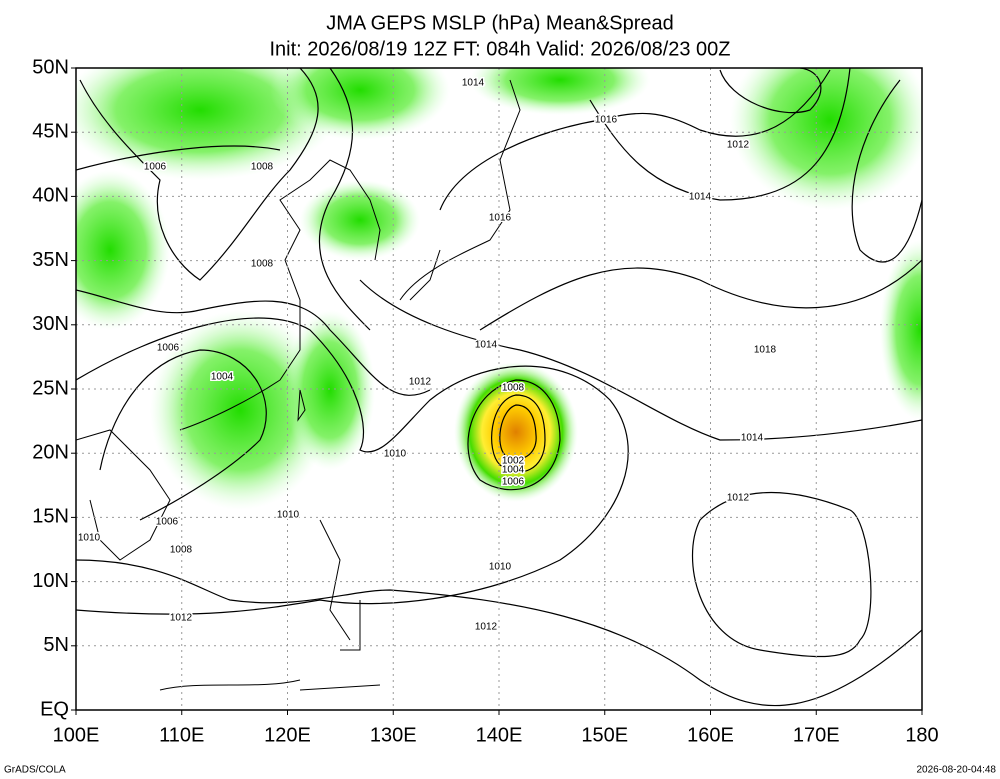  Describe the element at coordinates (50, 260) in the screenshot. I see `lat-label: 35N` at that location.